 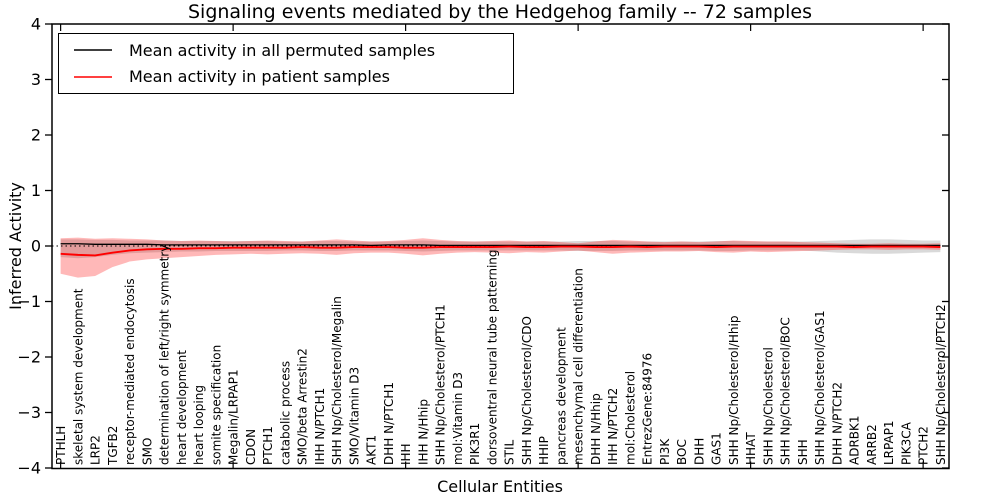 I want to click on category-label: SMO, so click(x=147, y=451).